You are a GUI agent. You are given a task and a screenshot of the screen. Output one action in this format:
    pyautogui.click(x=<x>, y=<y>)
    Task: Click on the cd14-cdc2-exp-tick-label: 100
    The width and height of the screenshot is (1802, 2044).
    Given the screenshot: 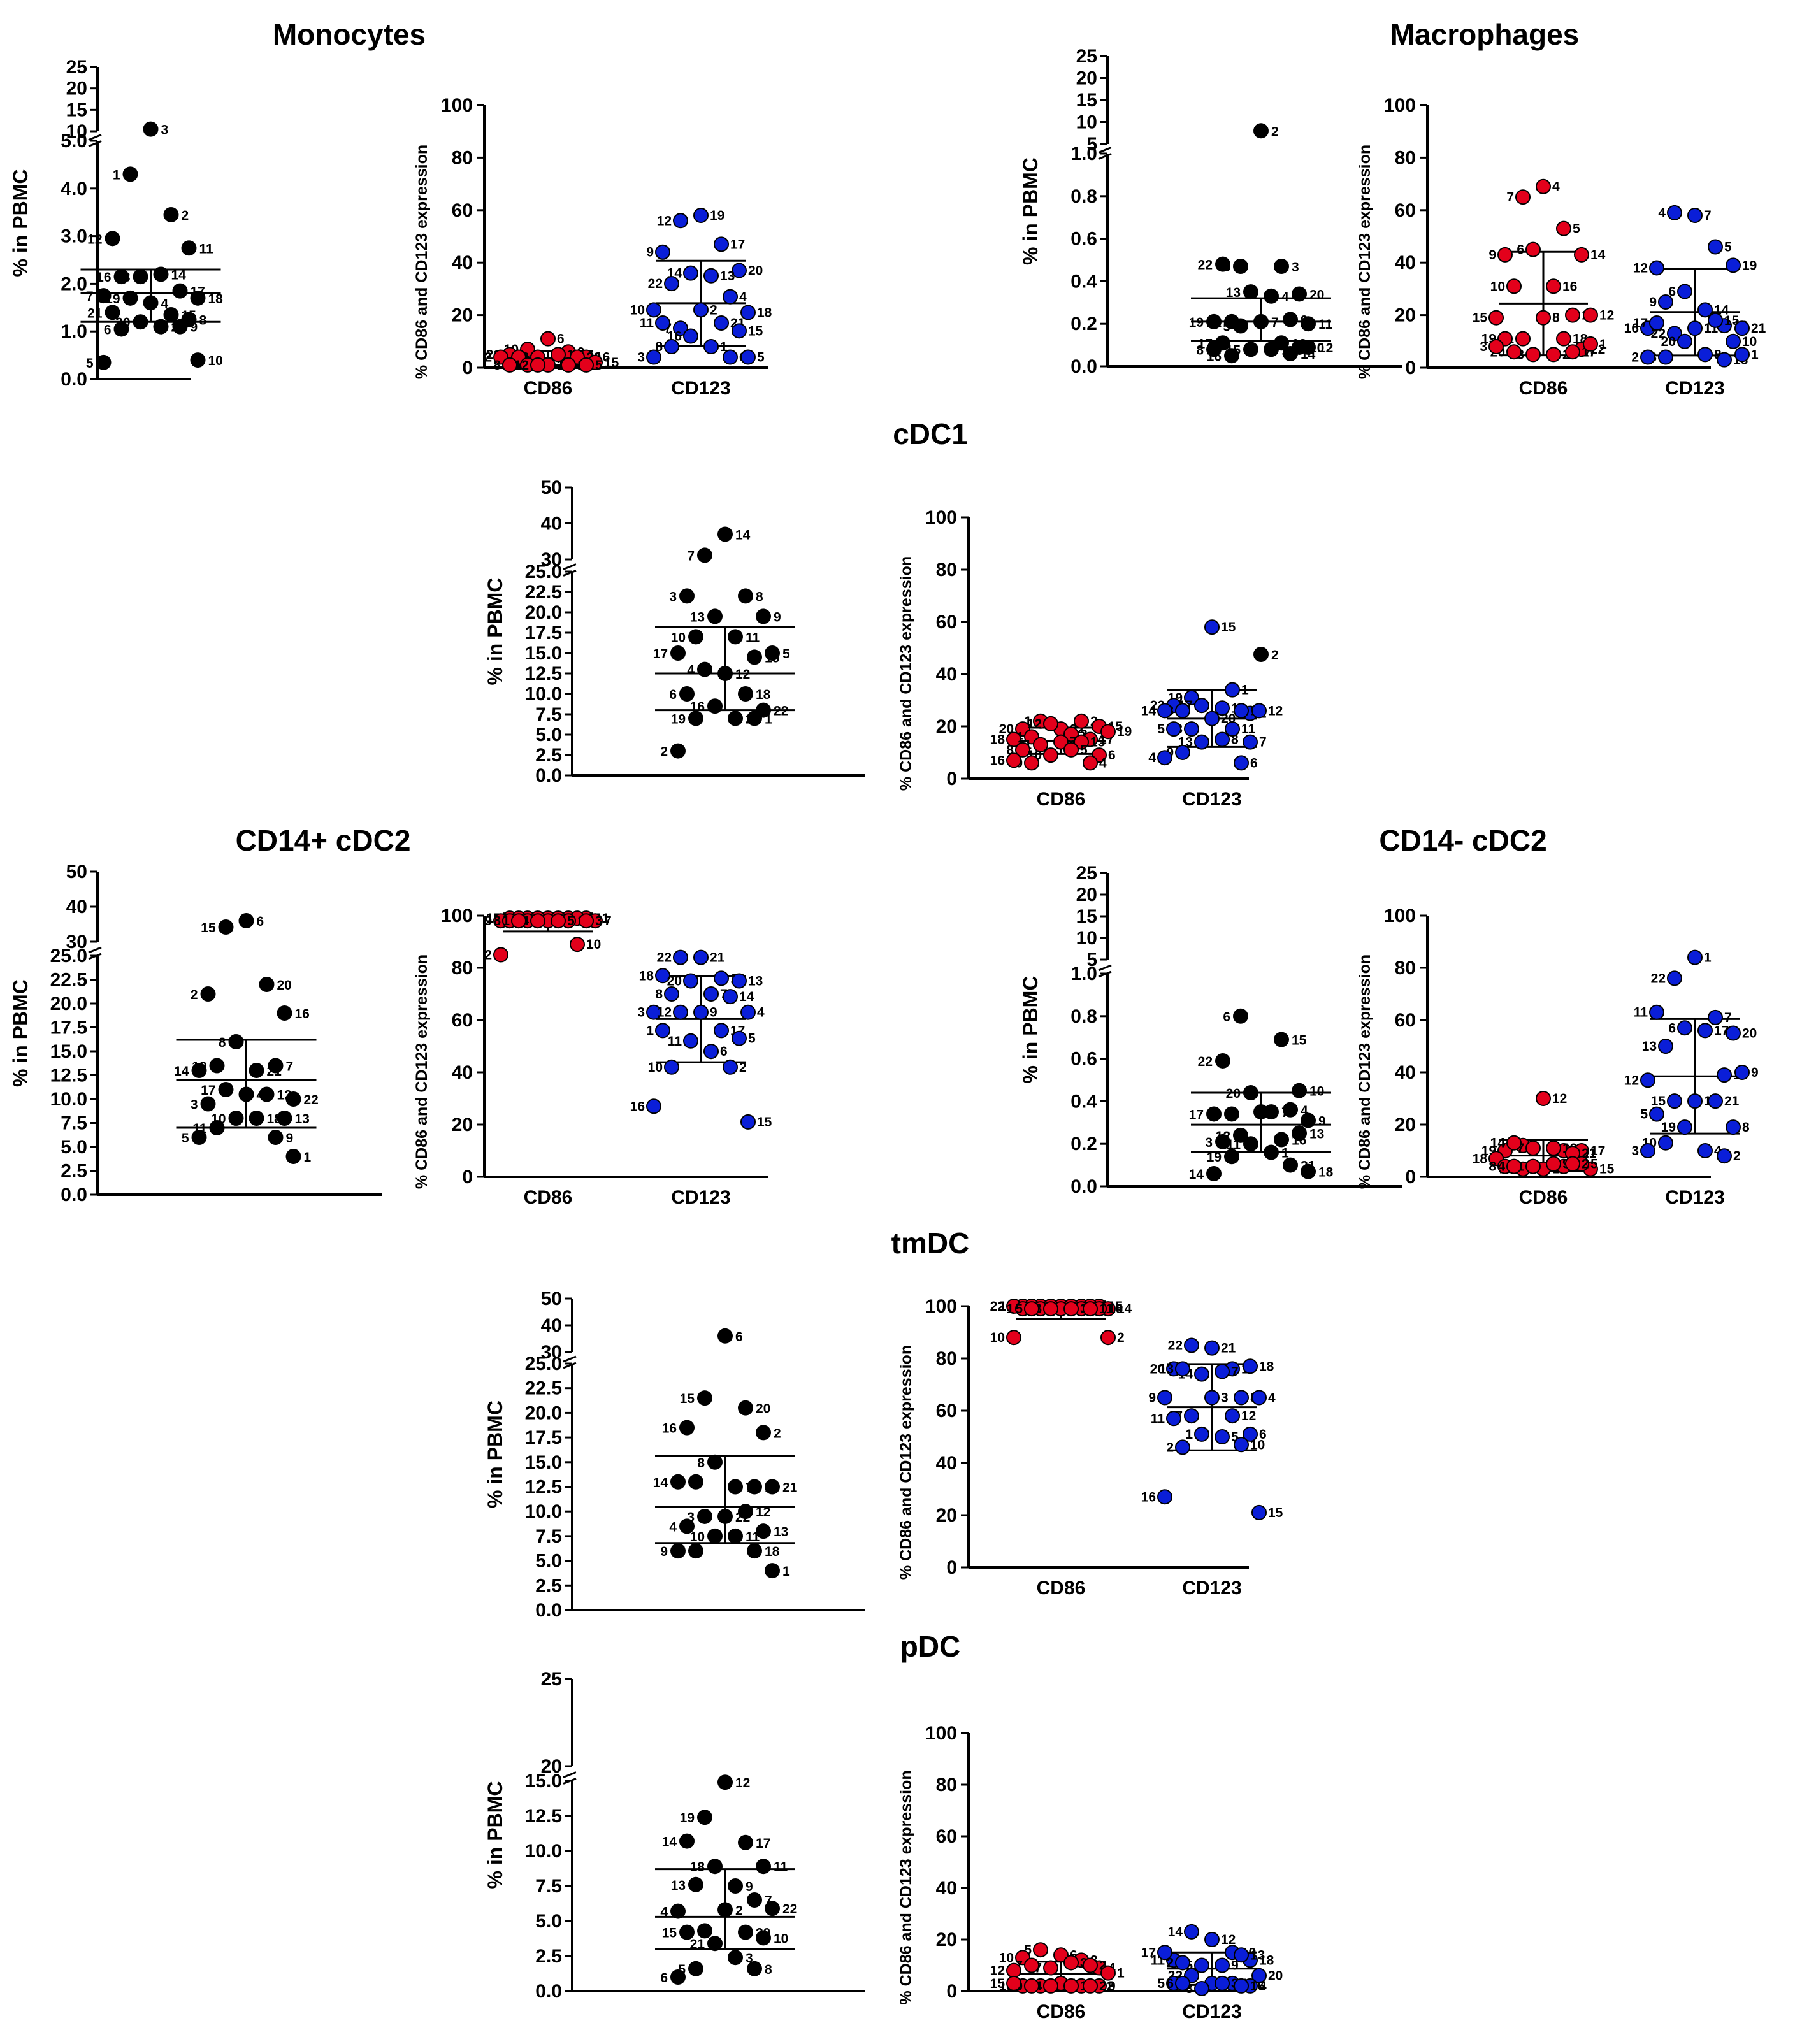 What is the action you would take?
    pyautogui.click(x=1400, y=916)
    